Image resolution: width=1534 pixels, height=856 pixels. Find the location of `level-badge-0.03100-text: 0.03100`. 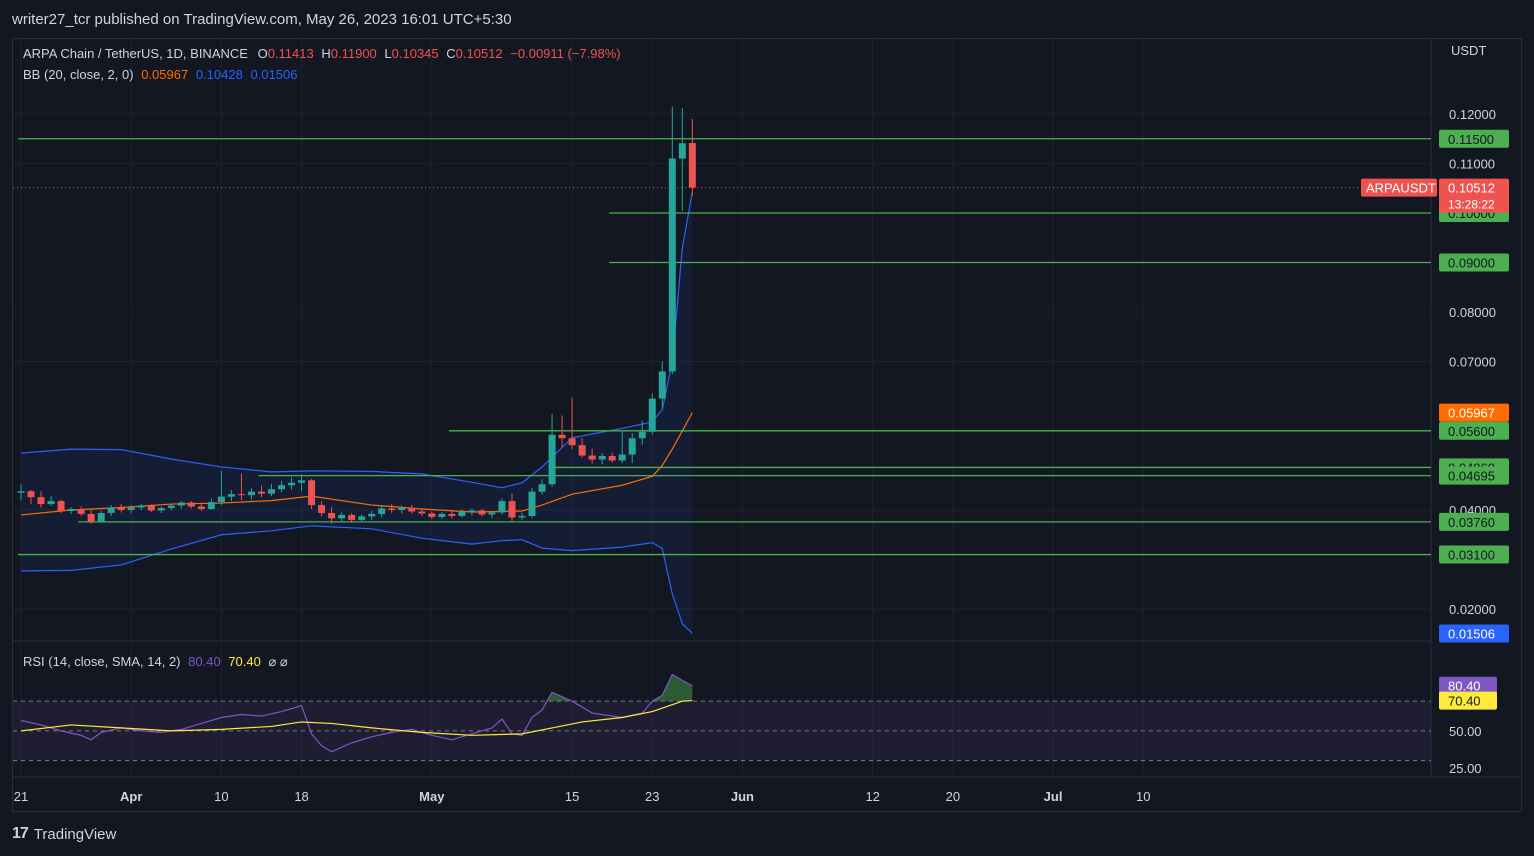

level-badge-0.03100-text: 0.03100 is located at coordinates (1471, 555).